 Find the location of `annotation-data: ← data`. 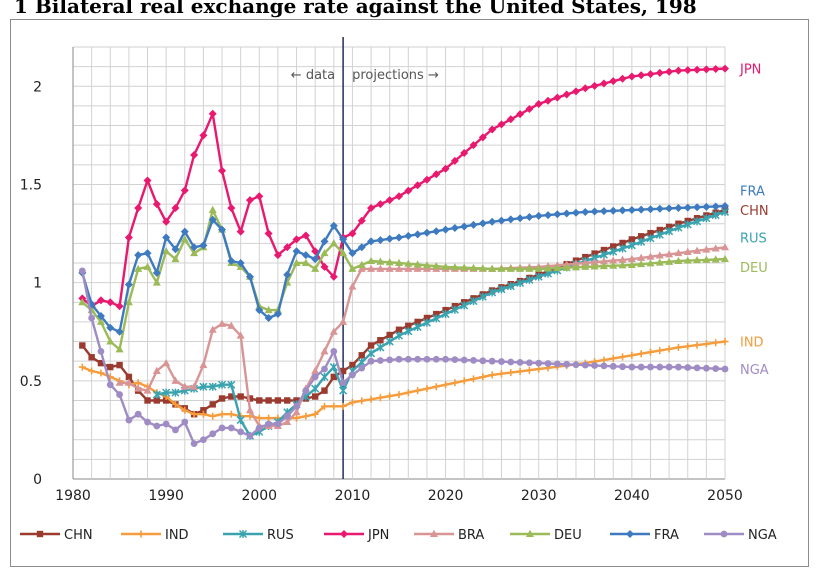

annotation-data: ← data is located at coordinates (313, 75).